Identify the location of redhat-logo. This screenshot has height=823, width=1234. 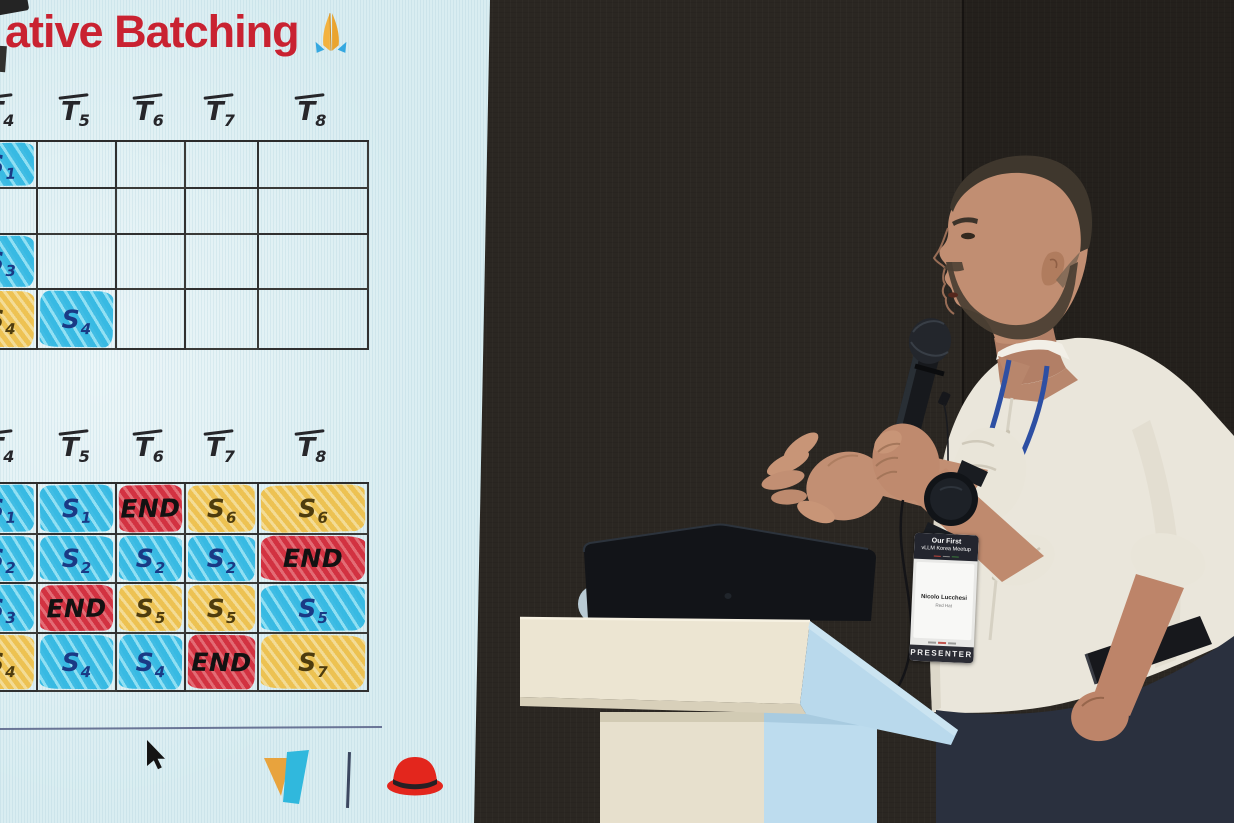
(415, 776).